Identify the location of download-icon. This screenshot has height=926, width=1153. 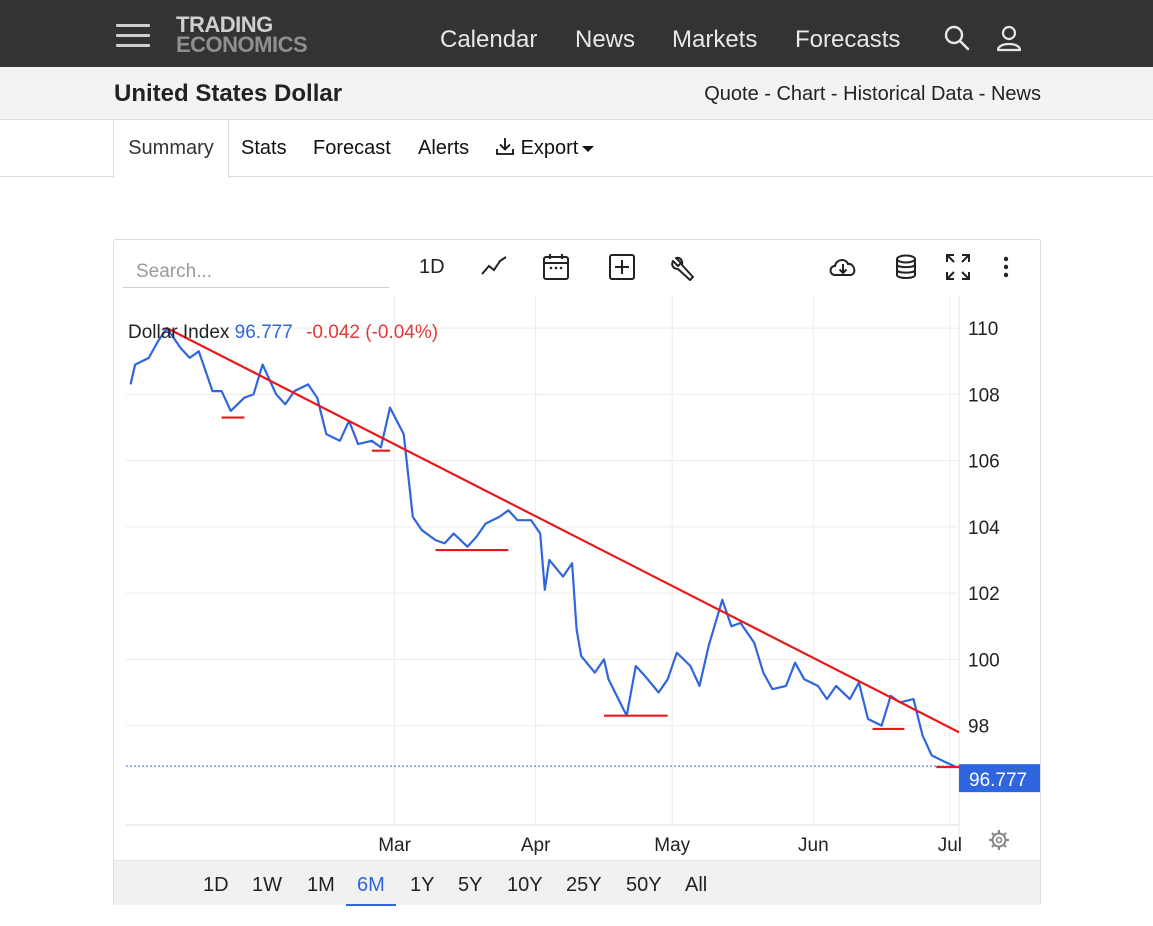
(505, 146).